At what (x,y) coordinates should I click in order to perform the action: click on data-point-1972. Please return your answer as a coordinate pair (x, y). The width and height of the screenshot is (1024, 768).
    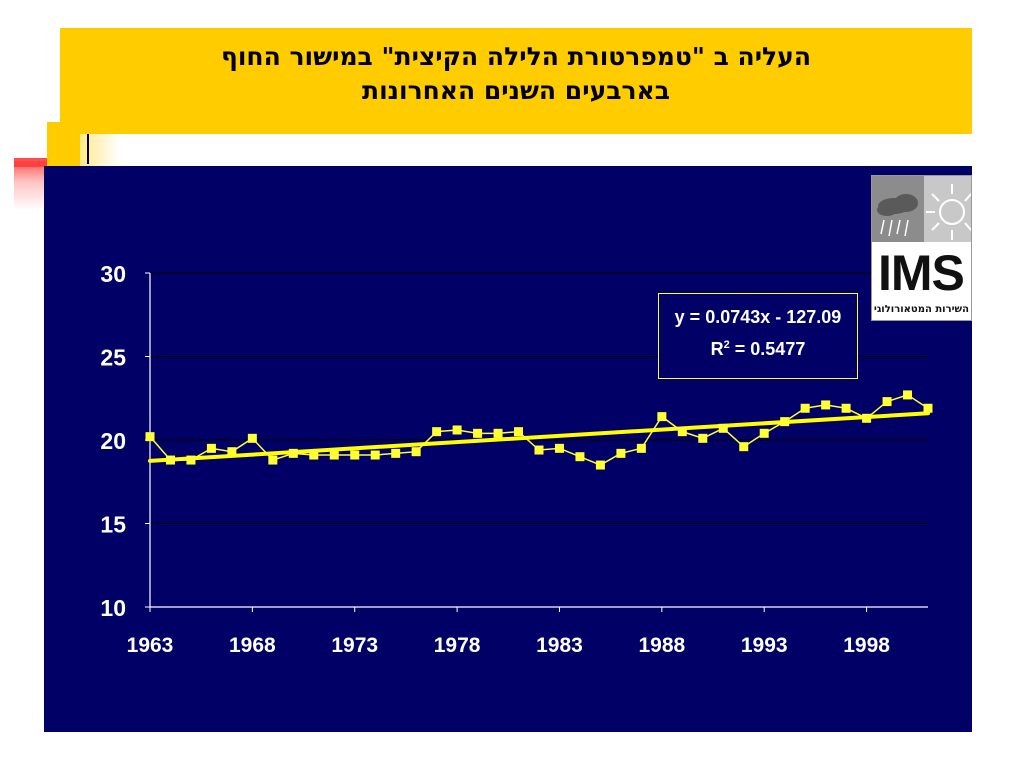
    Looking at the image, I should click on (334, 455).